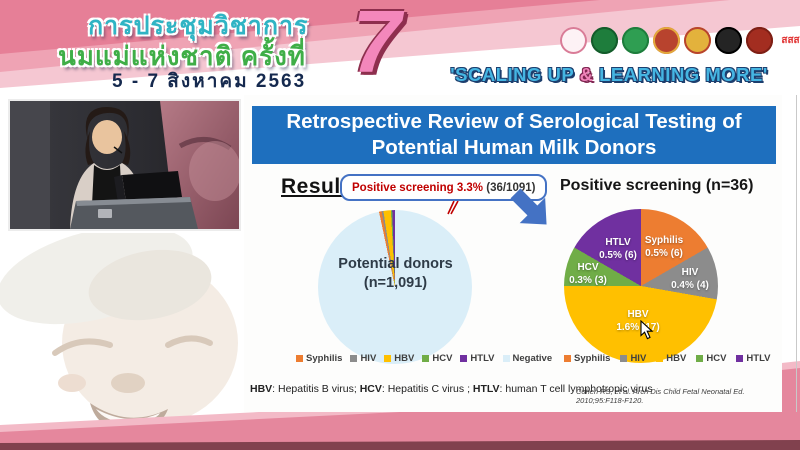 Image resolution: width=800 pixels, height=450 pixels. What do you see at coordinates (788, 40) in the screenshot?
I see `thai-health-promotion-logo: สสส` at bounding box center [788, 40].